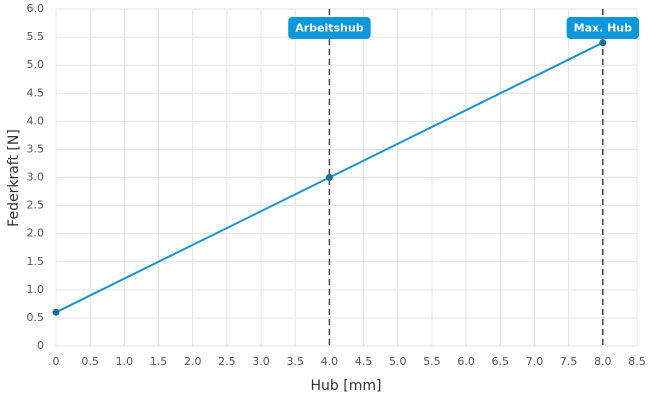 The height and width of the screenshot is (400, 650). Describe the element at coordinates (36, 148) in the screenshot. I see `y-tick-label: 3.5` at that location.